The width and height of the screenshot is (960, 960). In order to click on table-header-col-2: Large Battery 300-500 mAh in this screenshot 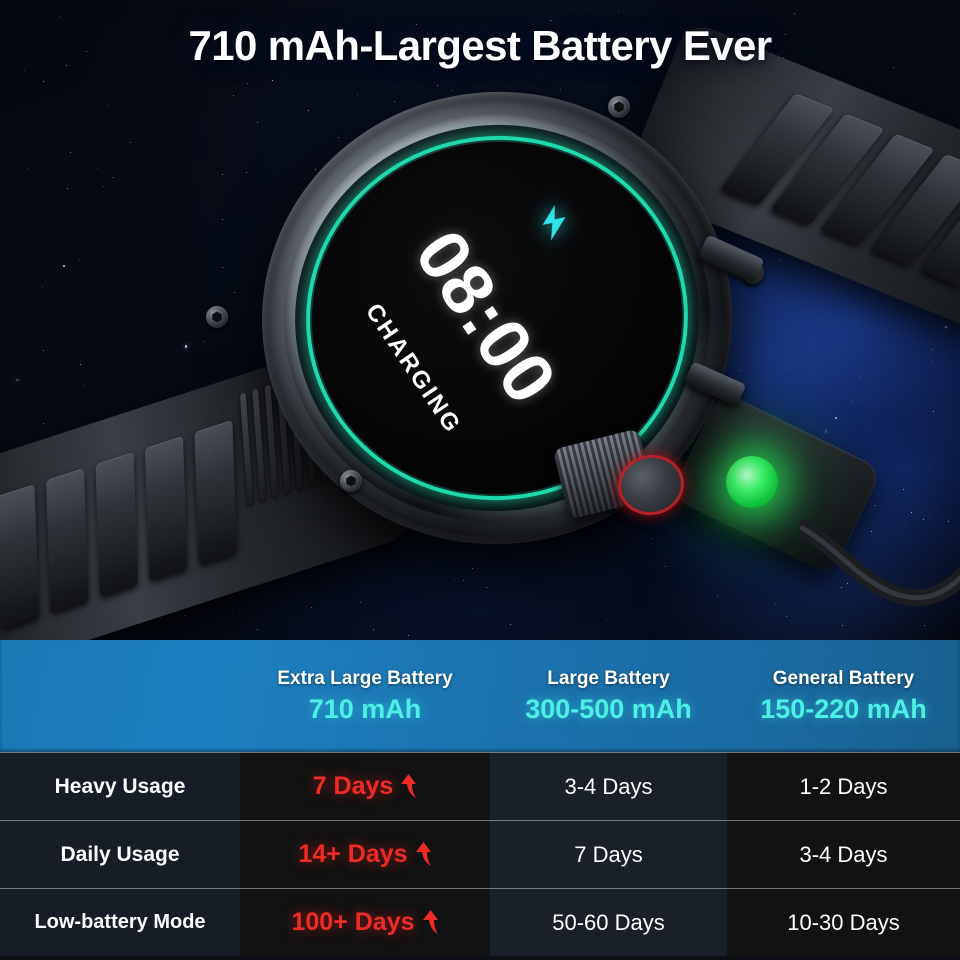, I will do `click(608, 696)`.